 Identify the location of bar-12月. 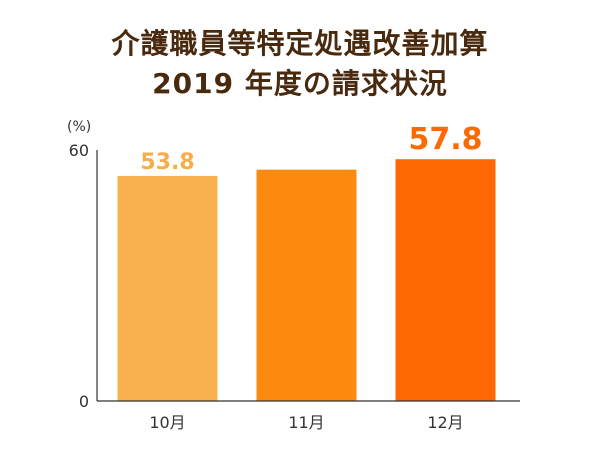
(445, 280).